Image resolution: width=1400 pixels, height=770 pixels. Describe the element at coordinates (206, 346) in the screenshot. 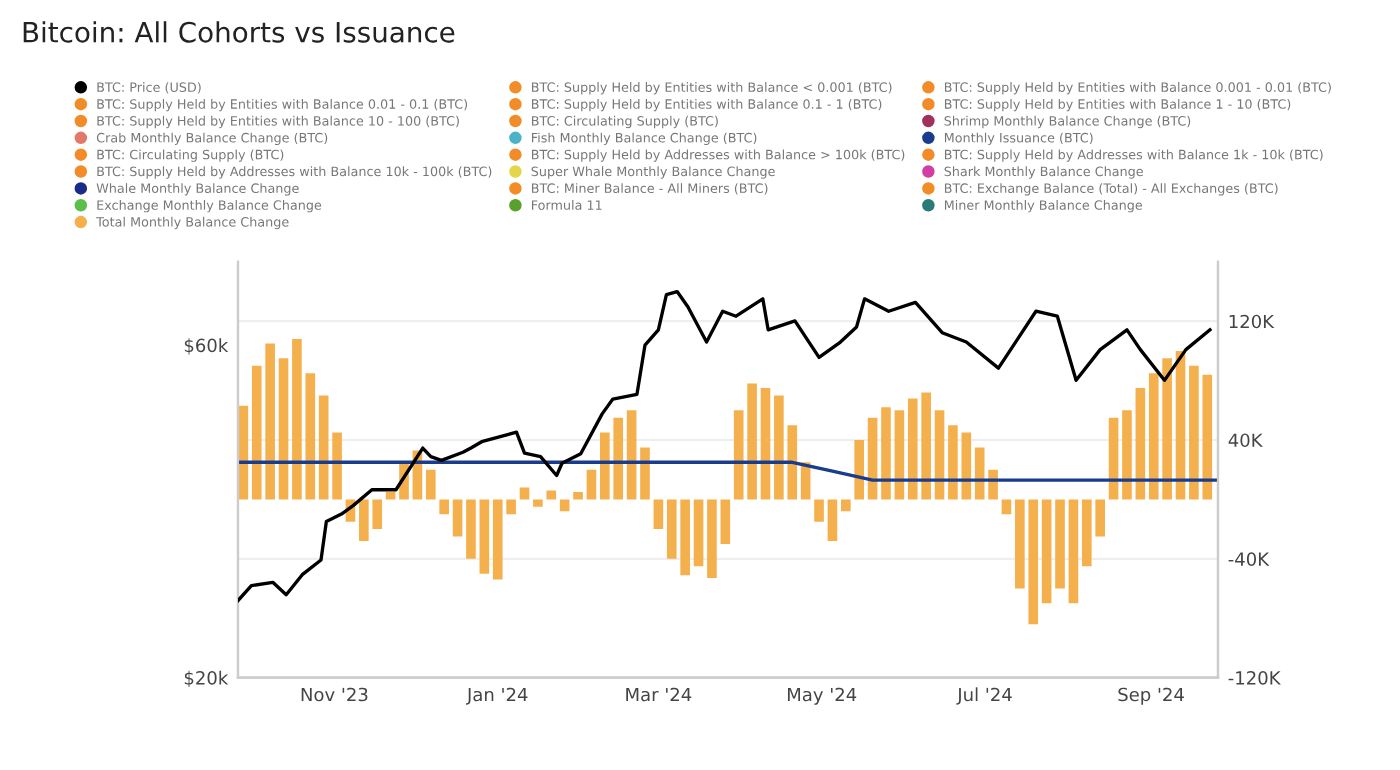

I see `y-tick-label: $60k` at that location.